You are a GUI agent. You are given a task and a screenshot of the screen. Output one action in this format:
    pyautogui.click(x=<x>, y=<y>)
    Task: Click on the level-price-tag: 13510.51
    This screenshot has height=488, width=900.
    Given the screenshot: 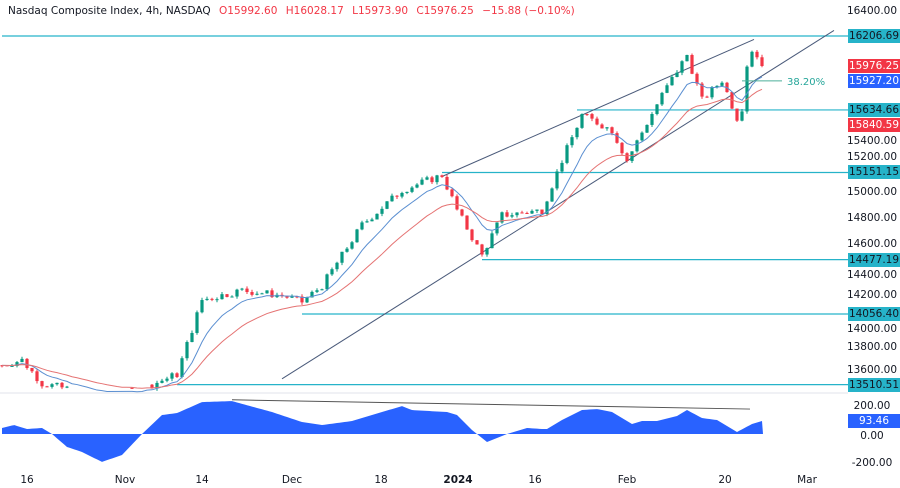 What is the action you would take?
    pyautogui.click(x=874, y=384)
    